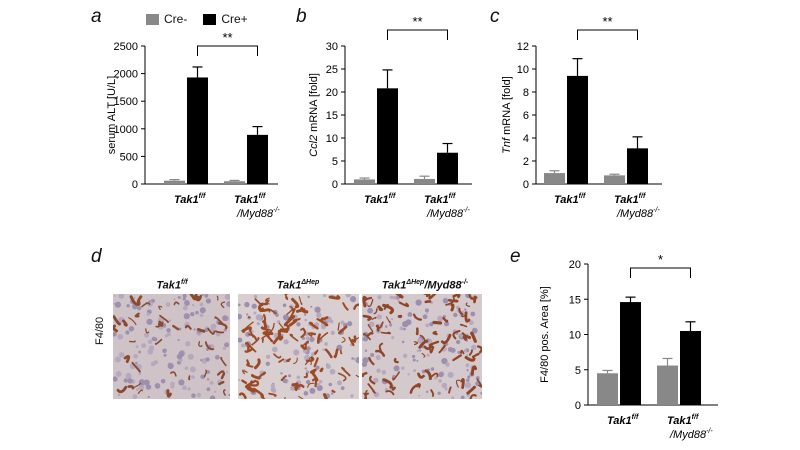  What do you see at coordinates (526, 116) in the screenshot?
I see `y-tick-label-c: 6` at bounding box center [526, 116].